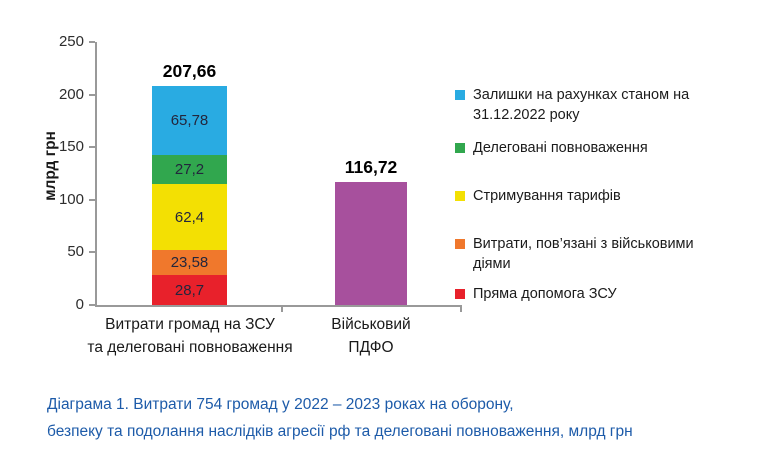  I want to click on y-tick-label: 150, so click(71, 146).